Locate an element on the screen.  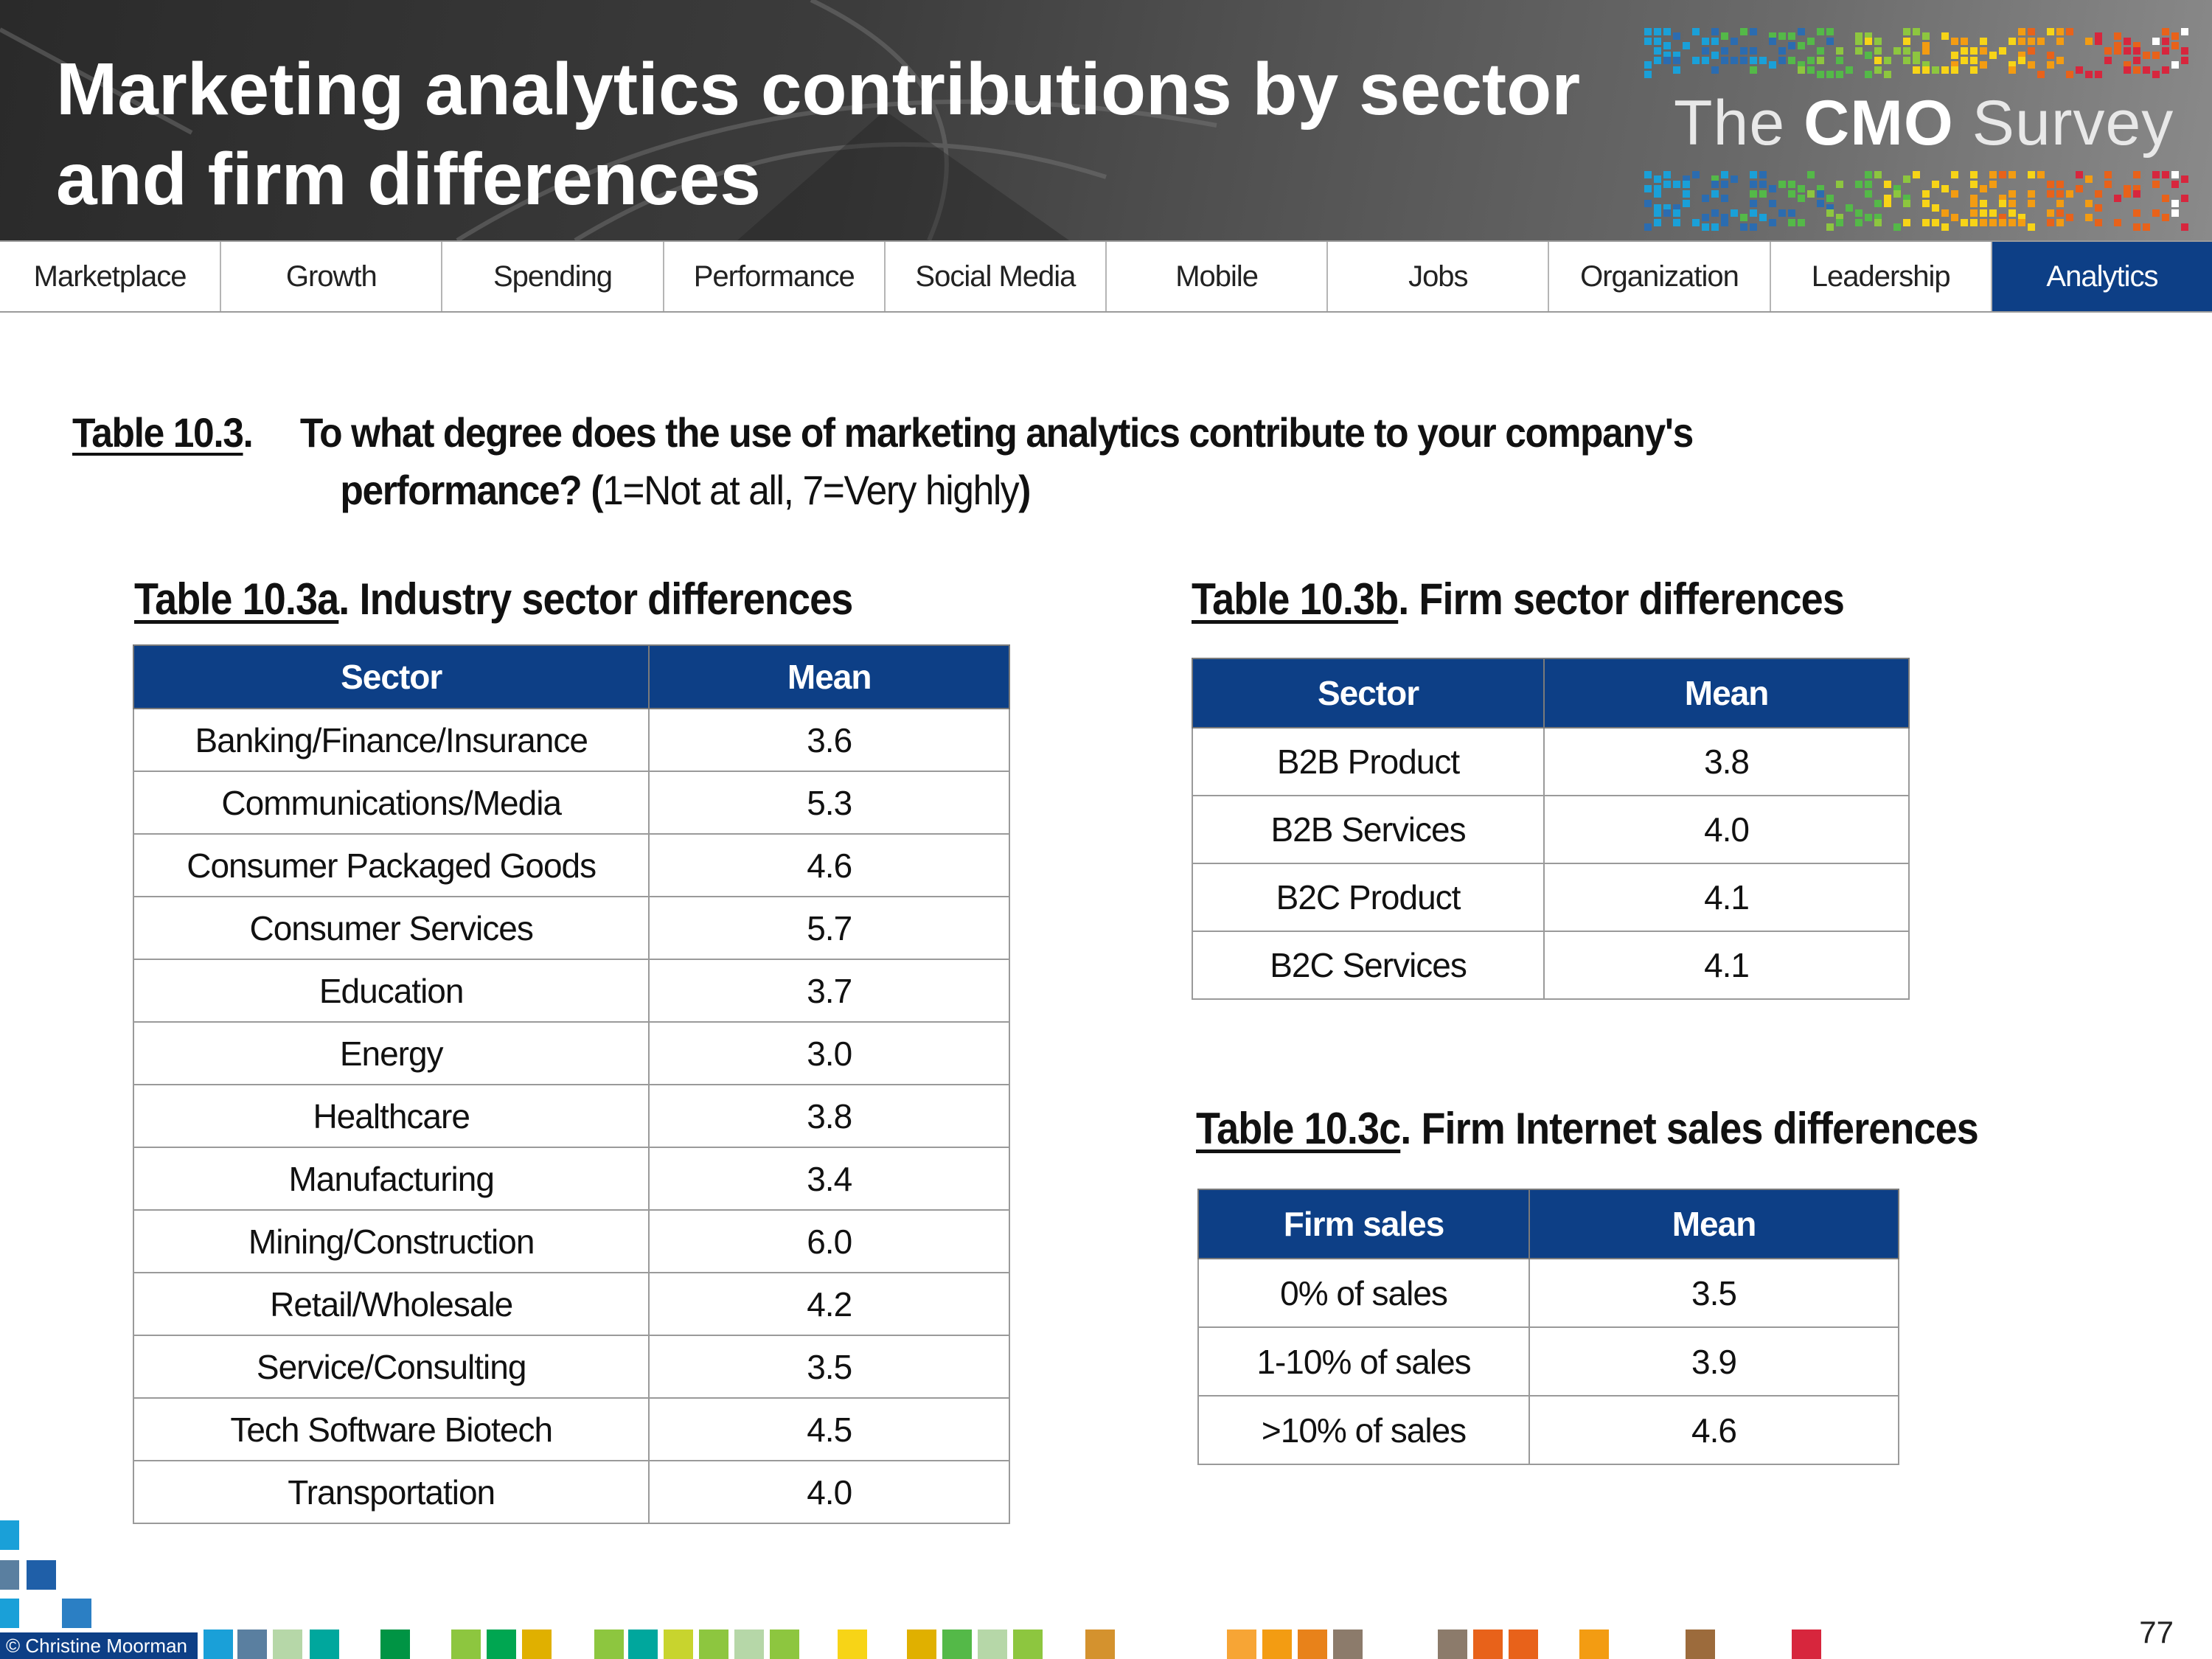
mean-value-cell: 3.9 is located at coordinates (1713, 1361).